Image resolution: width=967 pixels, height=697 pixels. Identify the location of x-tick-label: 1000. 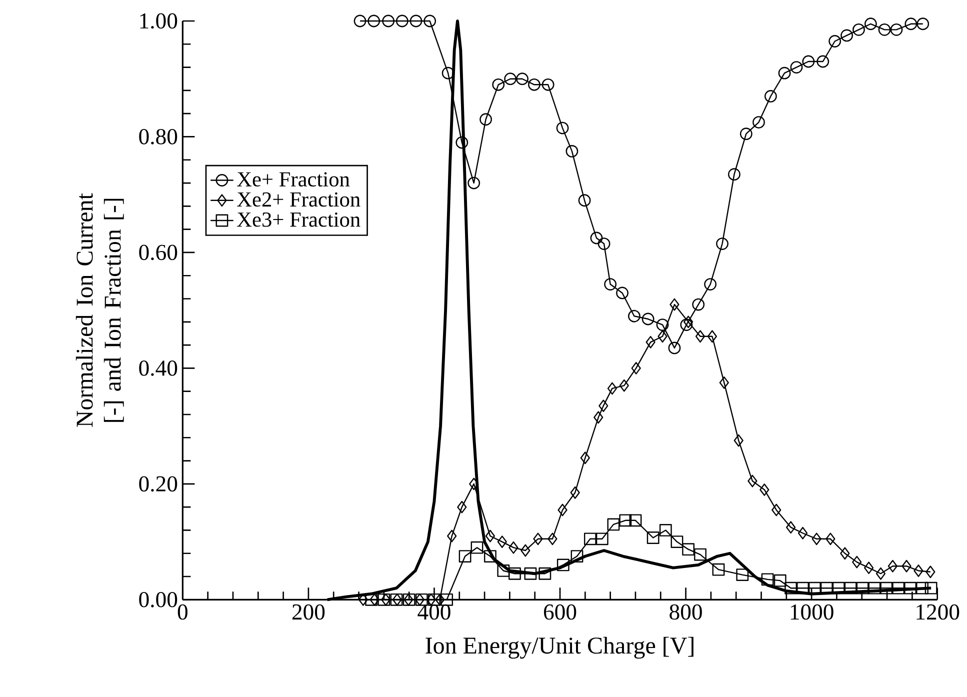
(812, 612).